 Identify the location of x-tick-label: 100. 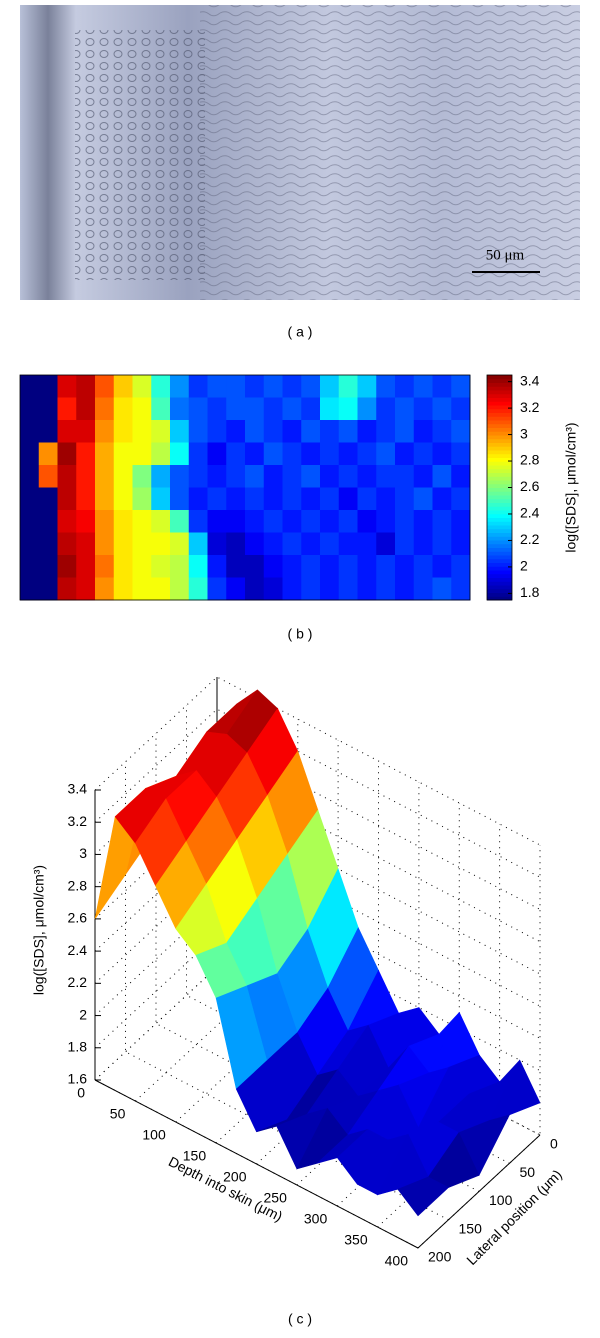
(154, 1135).